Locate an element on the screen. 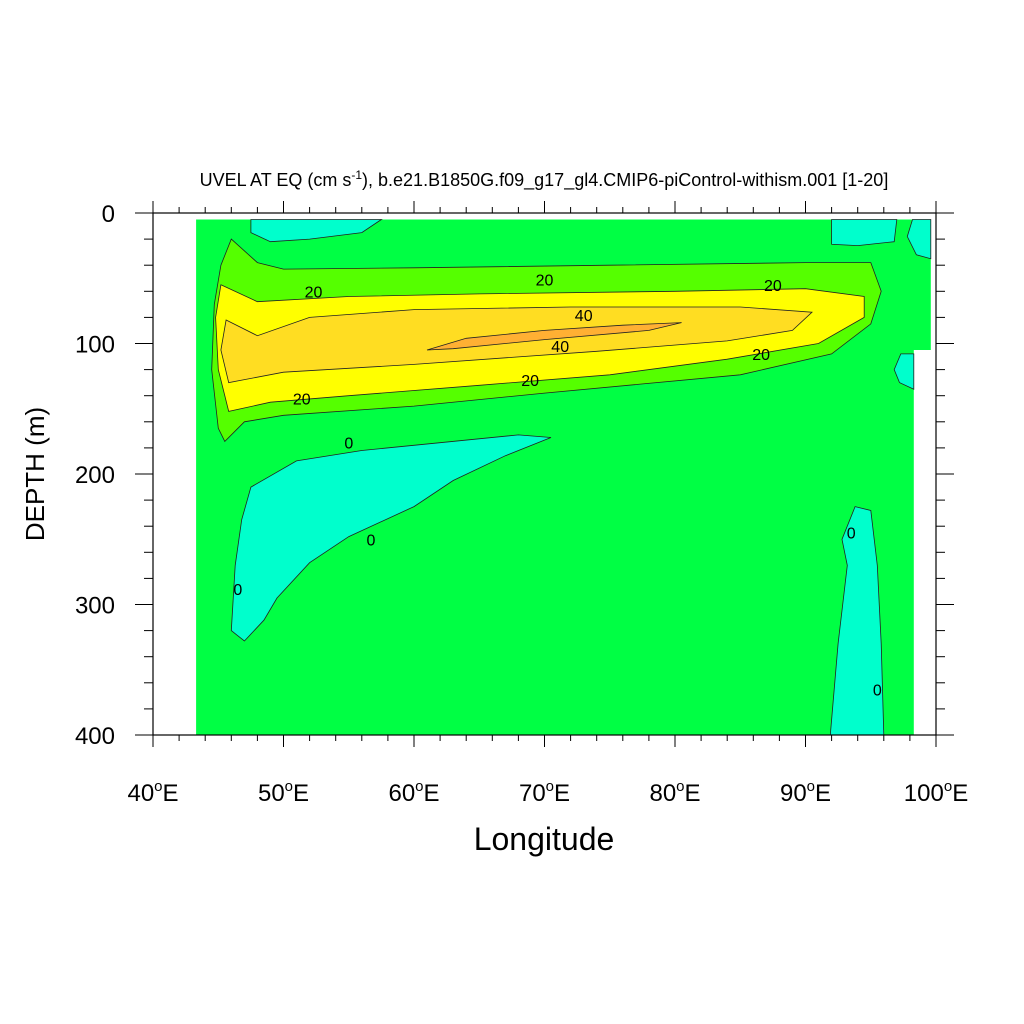 This screenshot has height=1024, width=1024. x-tick-label: 40oE is located at coordinates (152, 792).